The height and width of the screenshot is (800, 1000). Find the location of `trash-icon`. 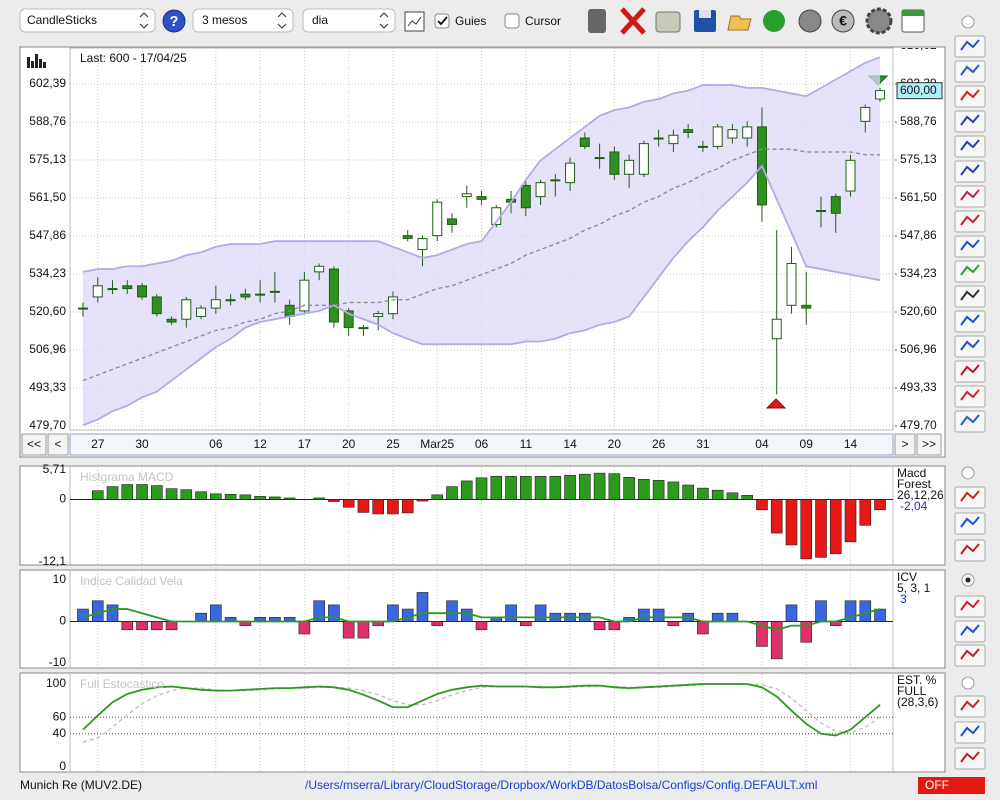

trash-icon is located at coordinates (597, 21).